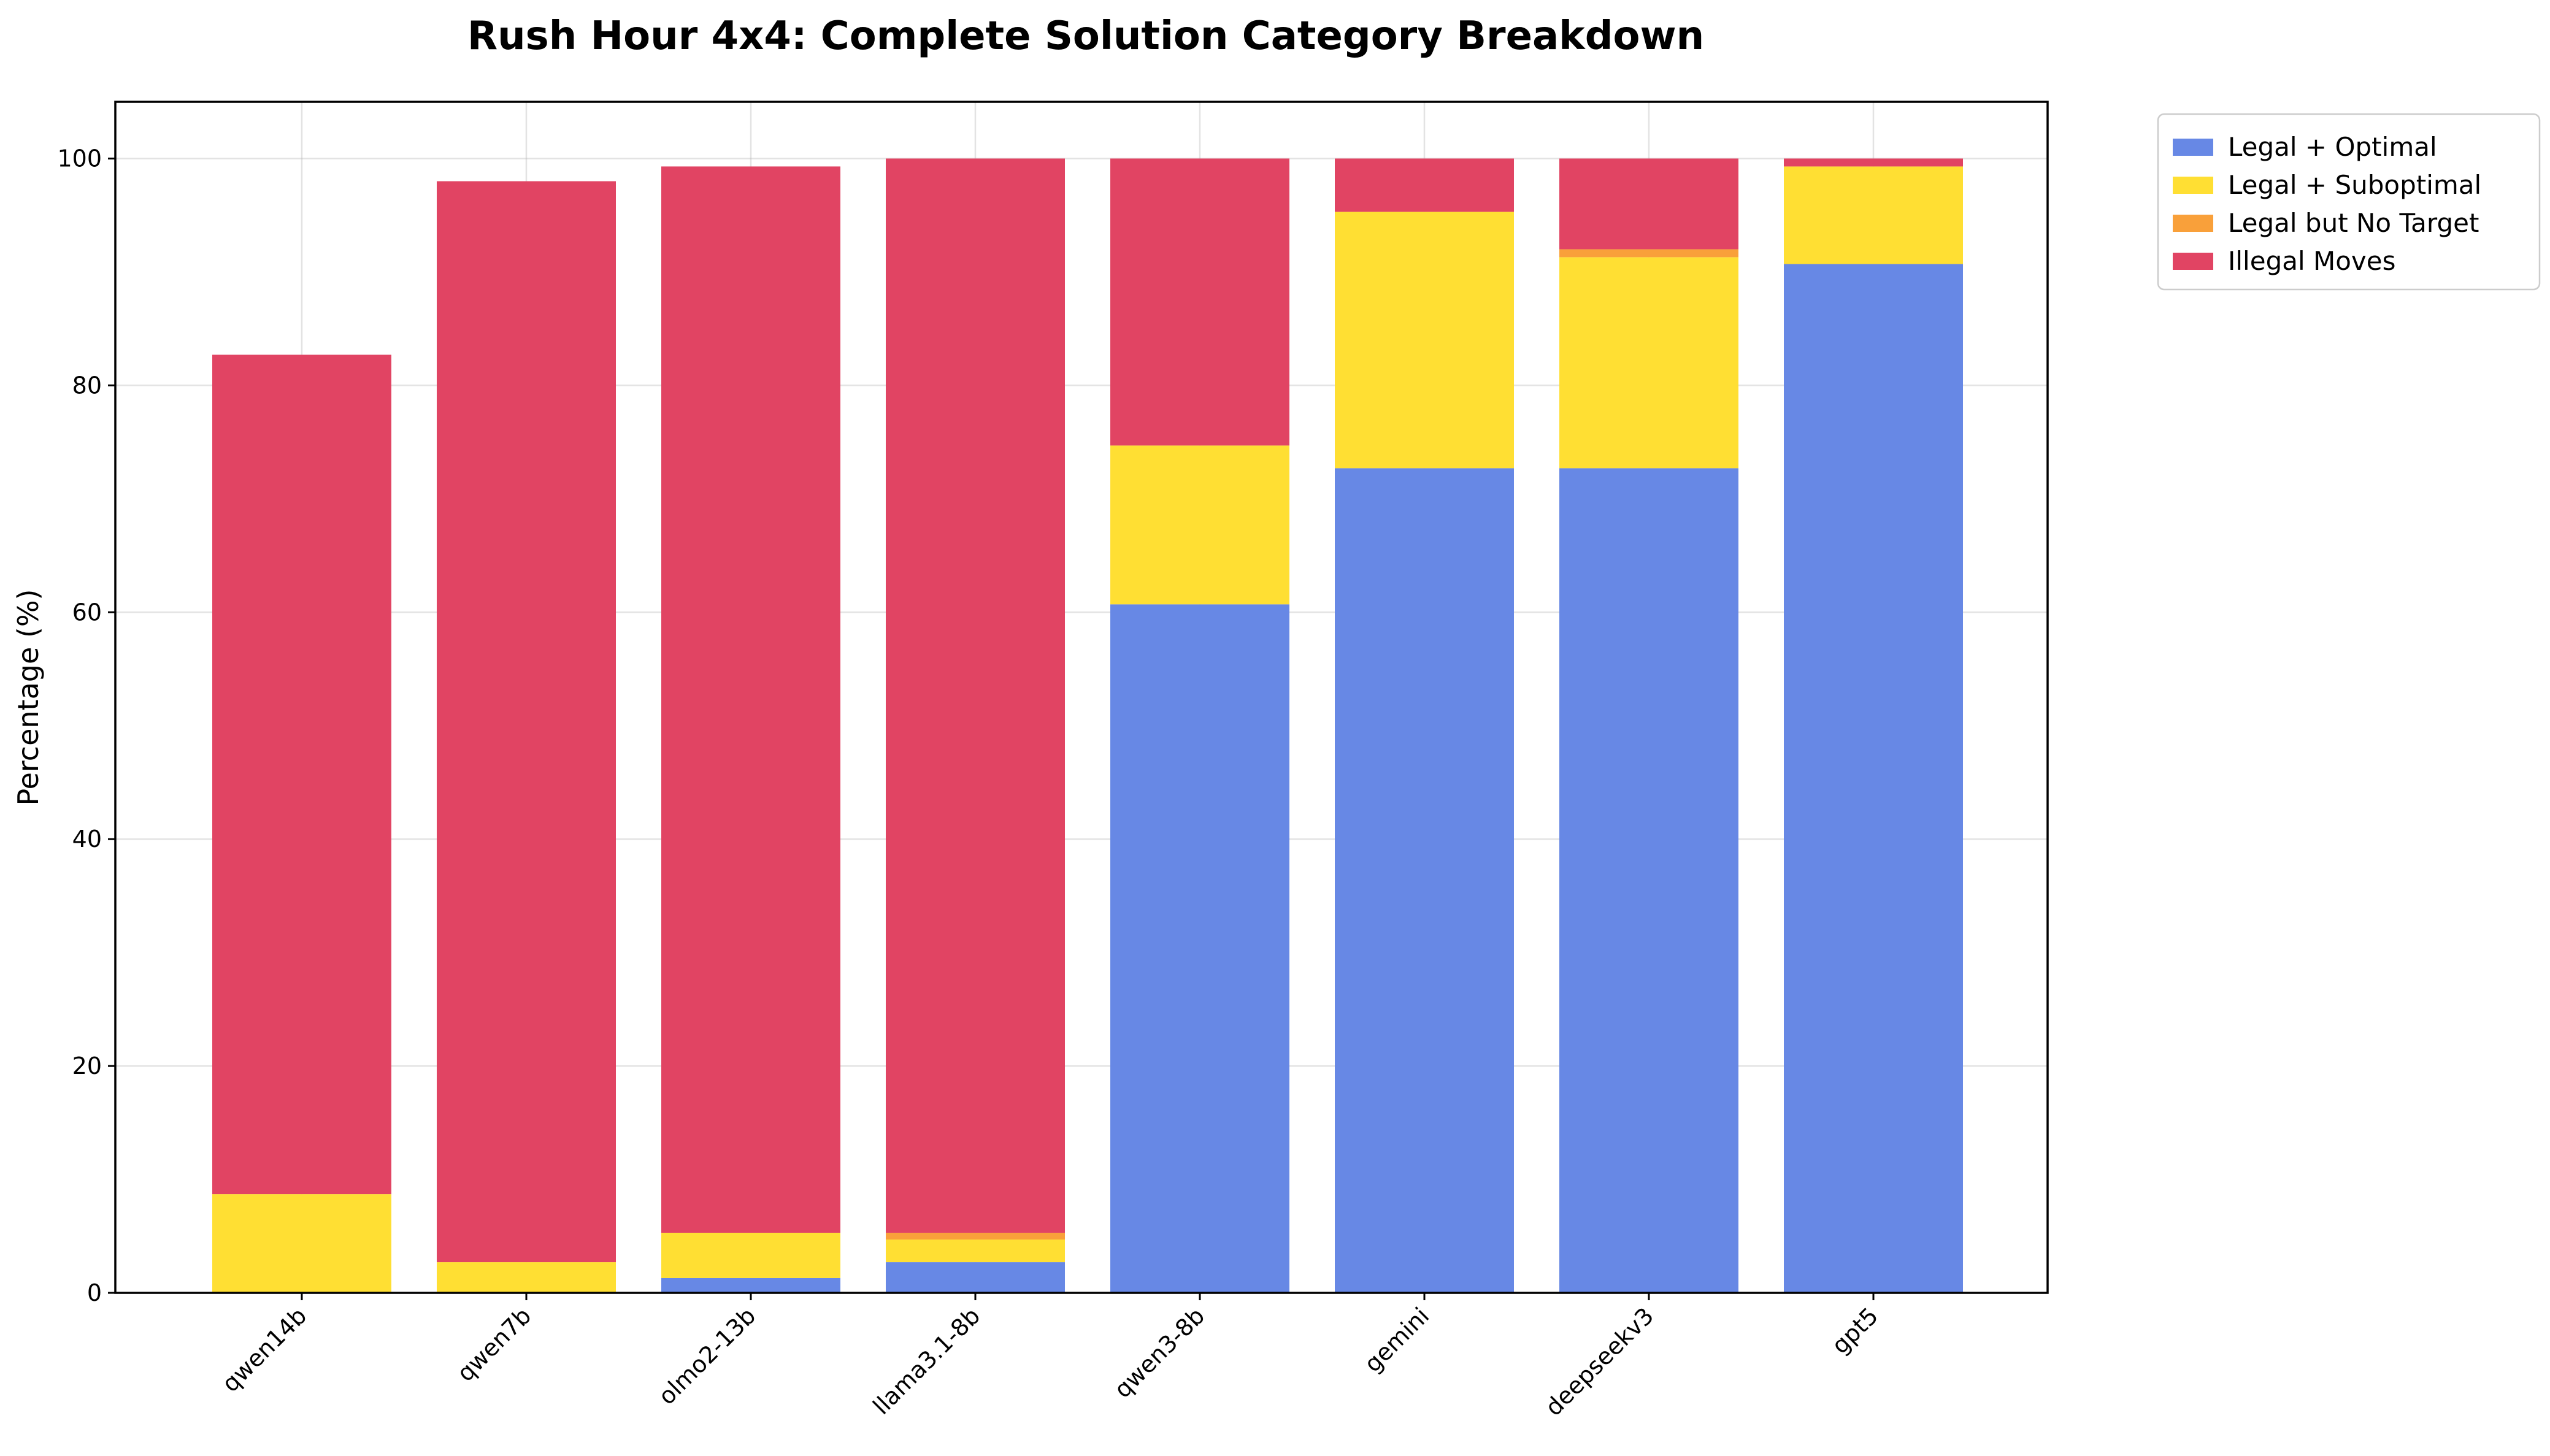 The height and width of the screenshot is (1456, 2550). What do you see at coordinates (2354, 185) in the screenshot?
I see `legend-label-1: Legal + Suboptimal` at bounding box center [2354, 185].